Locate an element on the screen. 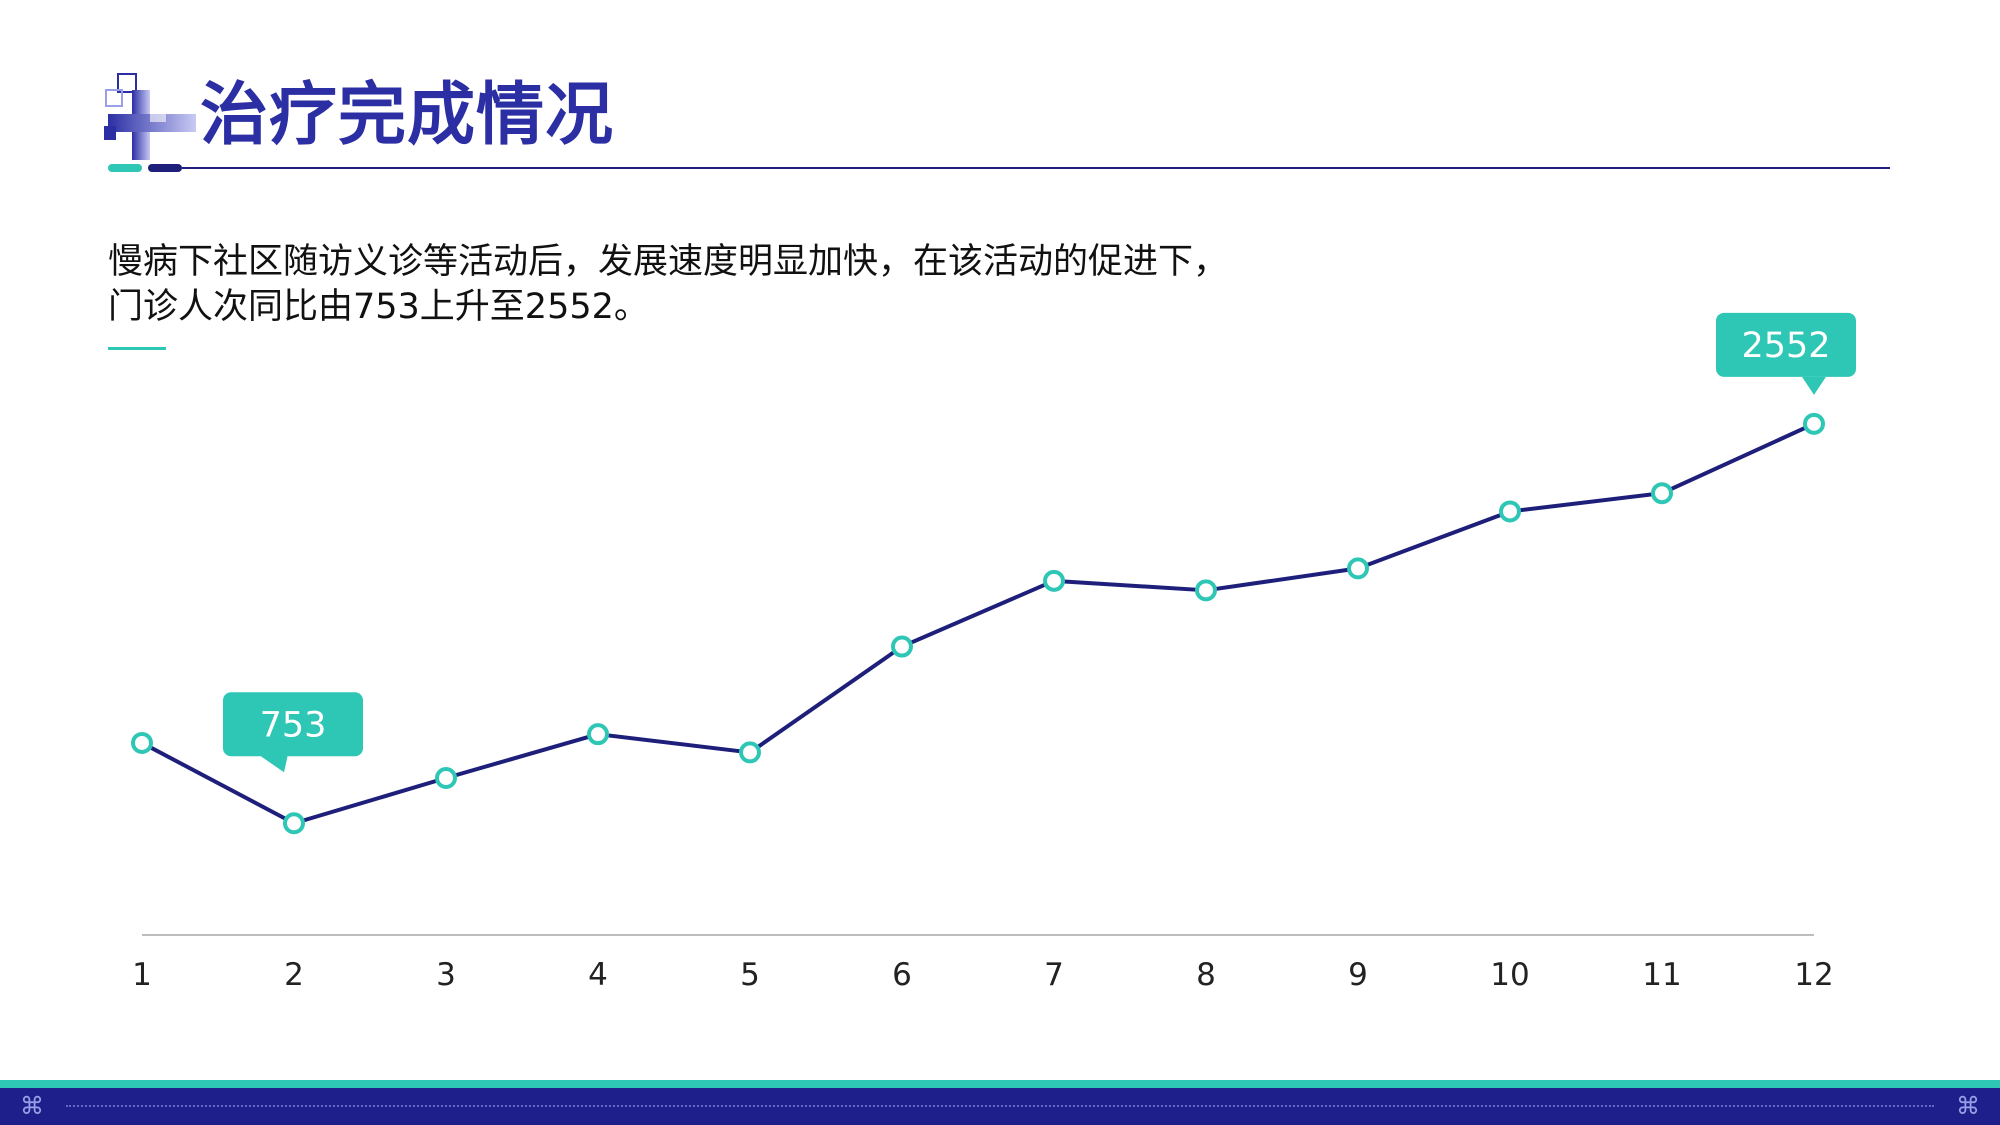 This screenshot has height=1125, width=2000. title-accent-navy is located at coordinates (165, 168).